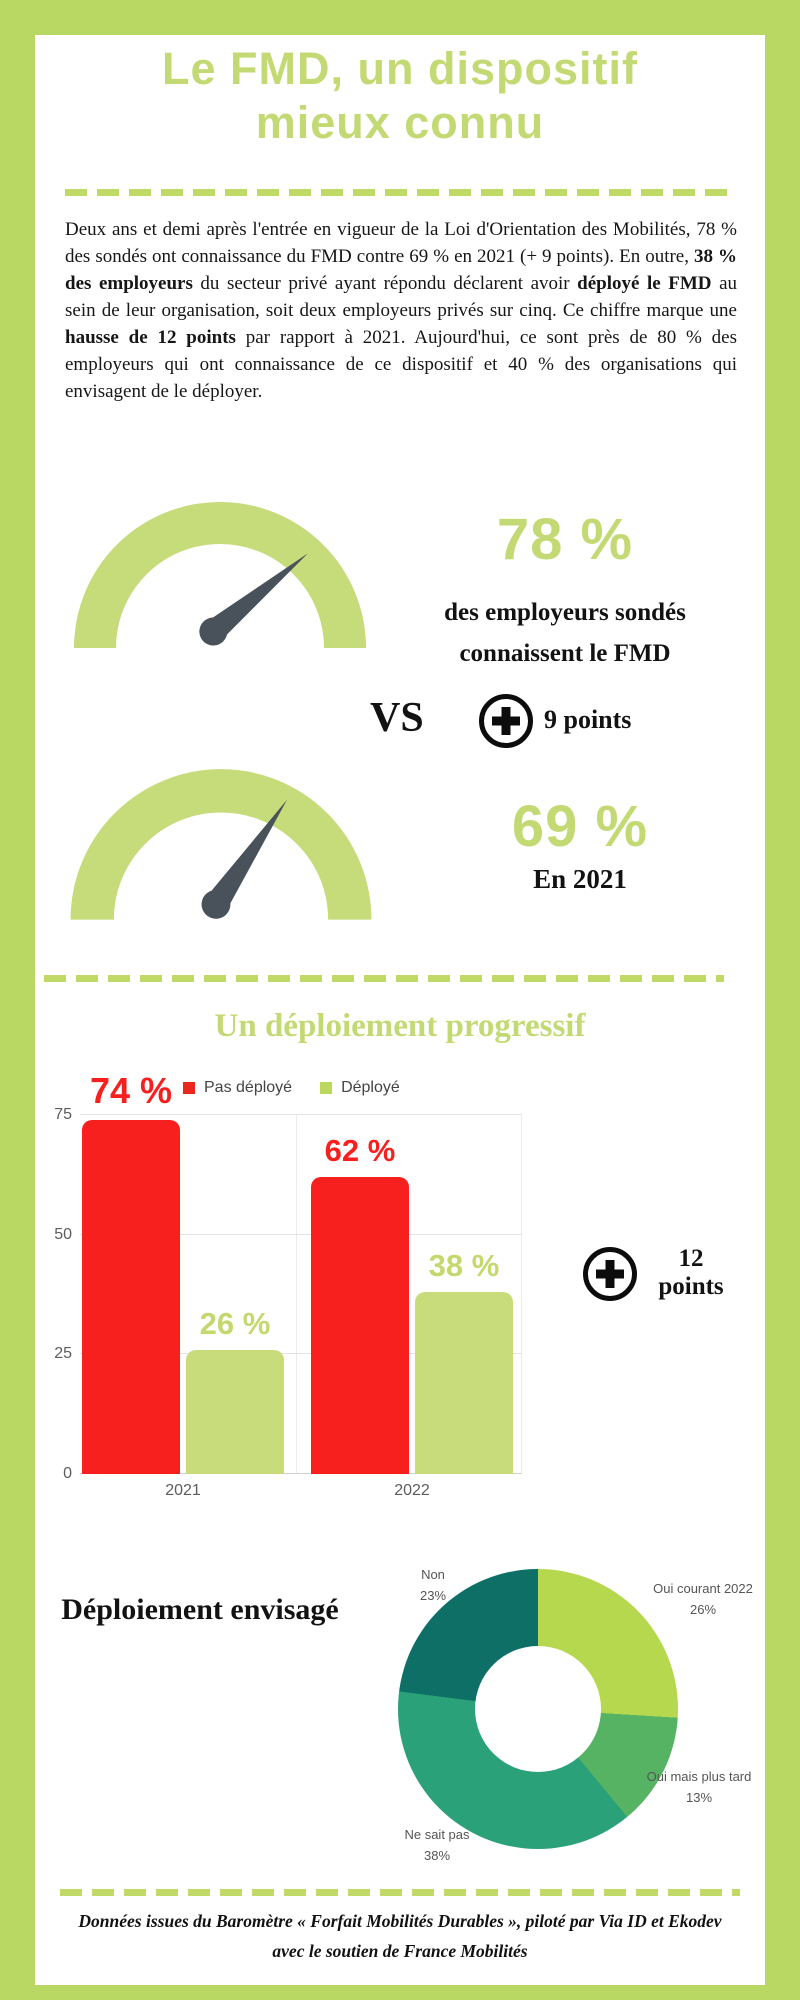 Image resolution: width=800 pixels, height=2000 pixels. I want to click on stat-69-caption: En 2021, so click(580, 879).